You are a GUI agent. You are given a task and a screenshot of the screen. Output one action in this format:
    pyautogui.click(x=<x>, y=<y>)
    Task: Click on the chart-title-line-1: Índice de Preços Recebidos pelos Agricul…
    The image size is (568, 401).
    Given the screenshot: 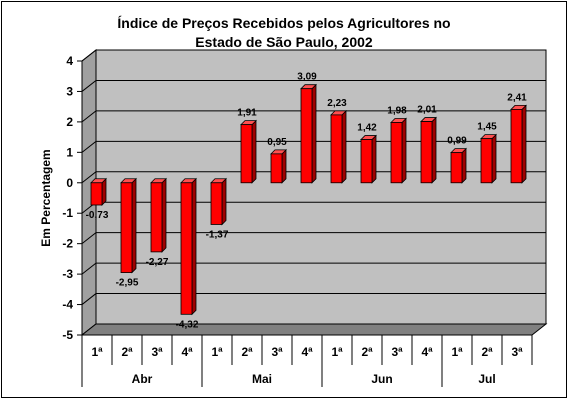 What is the action you would take?
    pyautogui.click(x=283, y=23)
    